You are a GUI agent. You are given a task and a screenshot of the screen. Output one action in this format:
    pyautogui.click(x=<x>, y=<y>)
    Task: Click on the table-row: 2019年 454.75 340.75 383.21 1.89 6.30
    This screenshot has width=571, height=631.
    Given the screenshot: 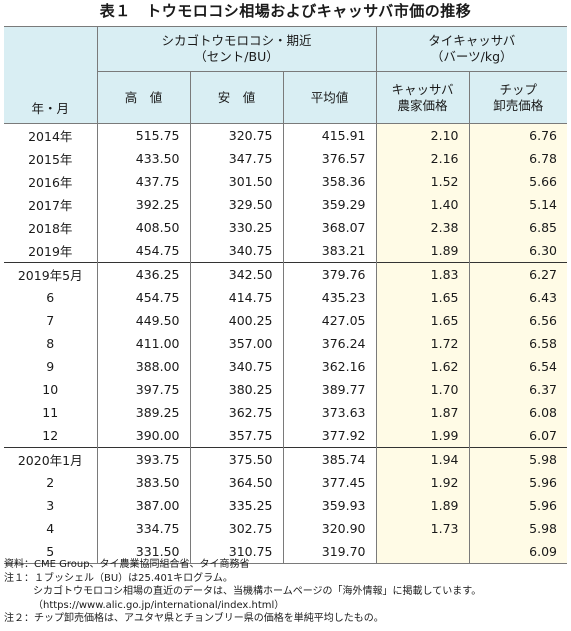 What is the action you would take?
    pyautogui.click(x=285, y=251)
    